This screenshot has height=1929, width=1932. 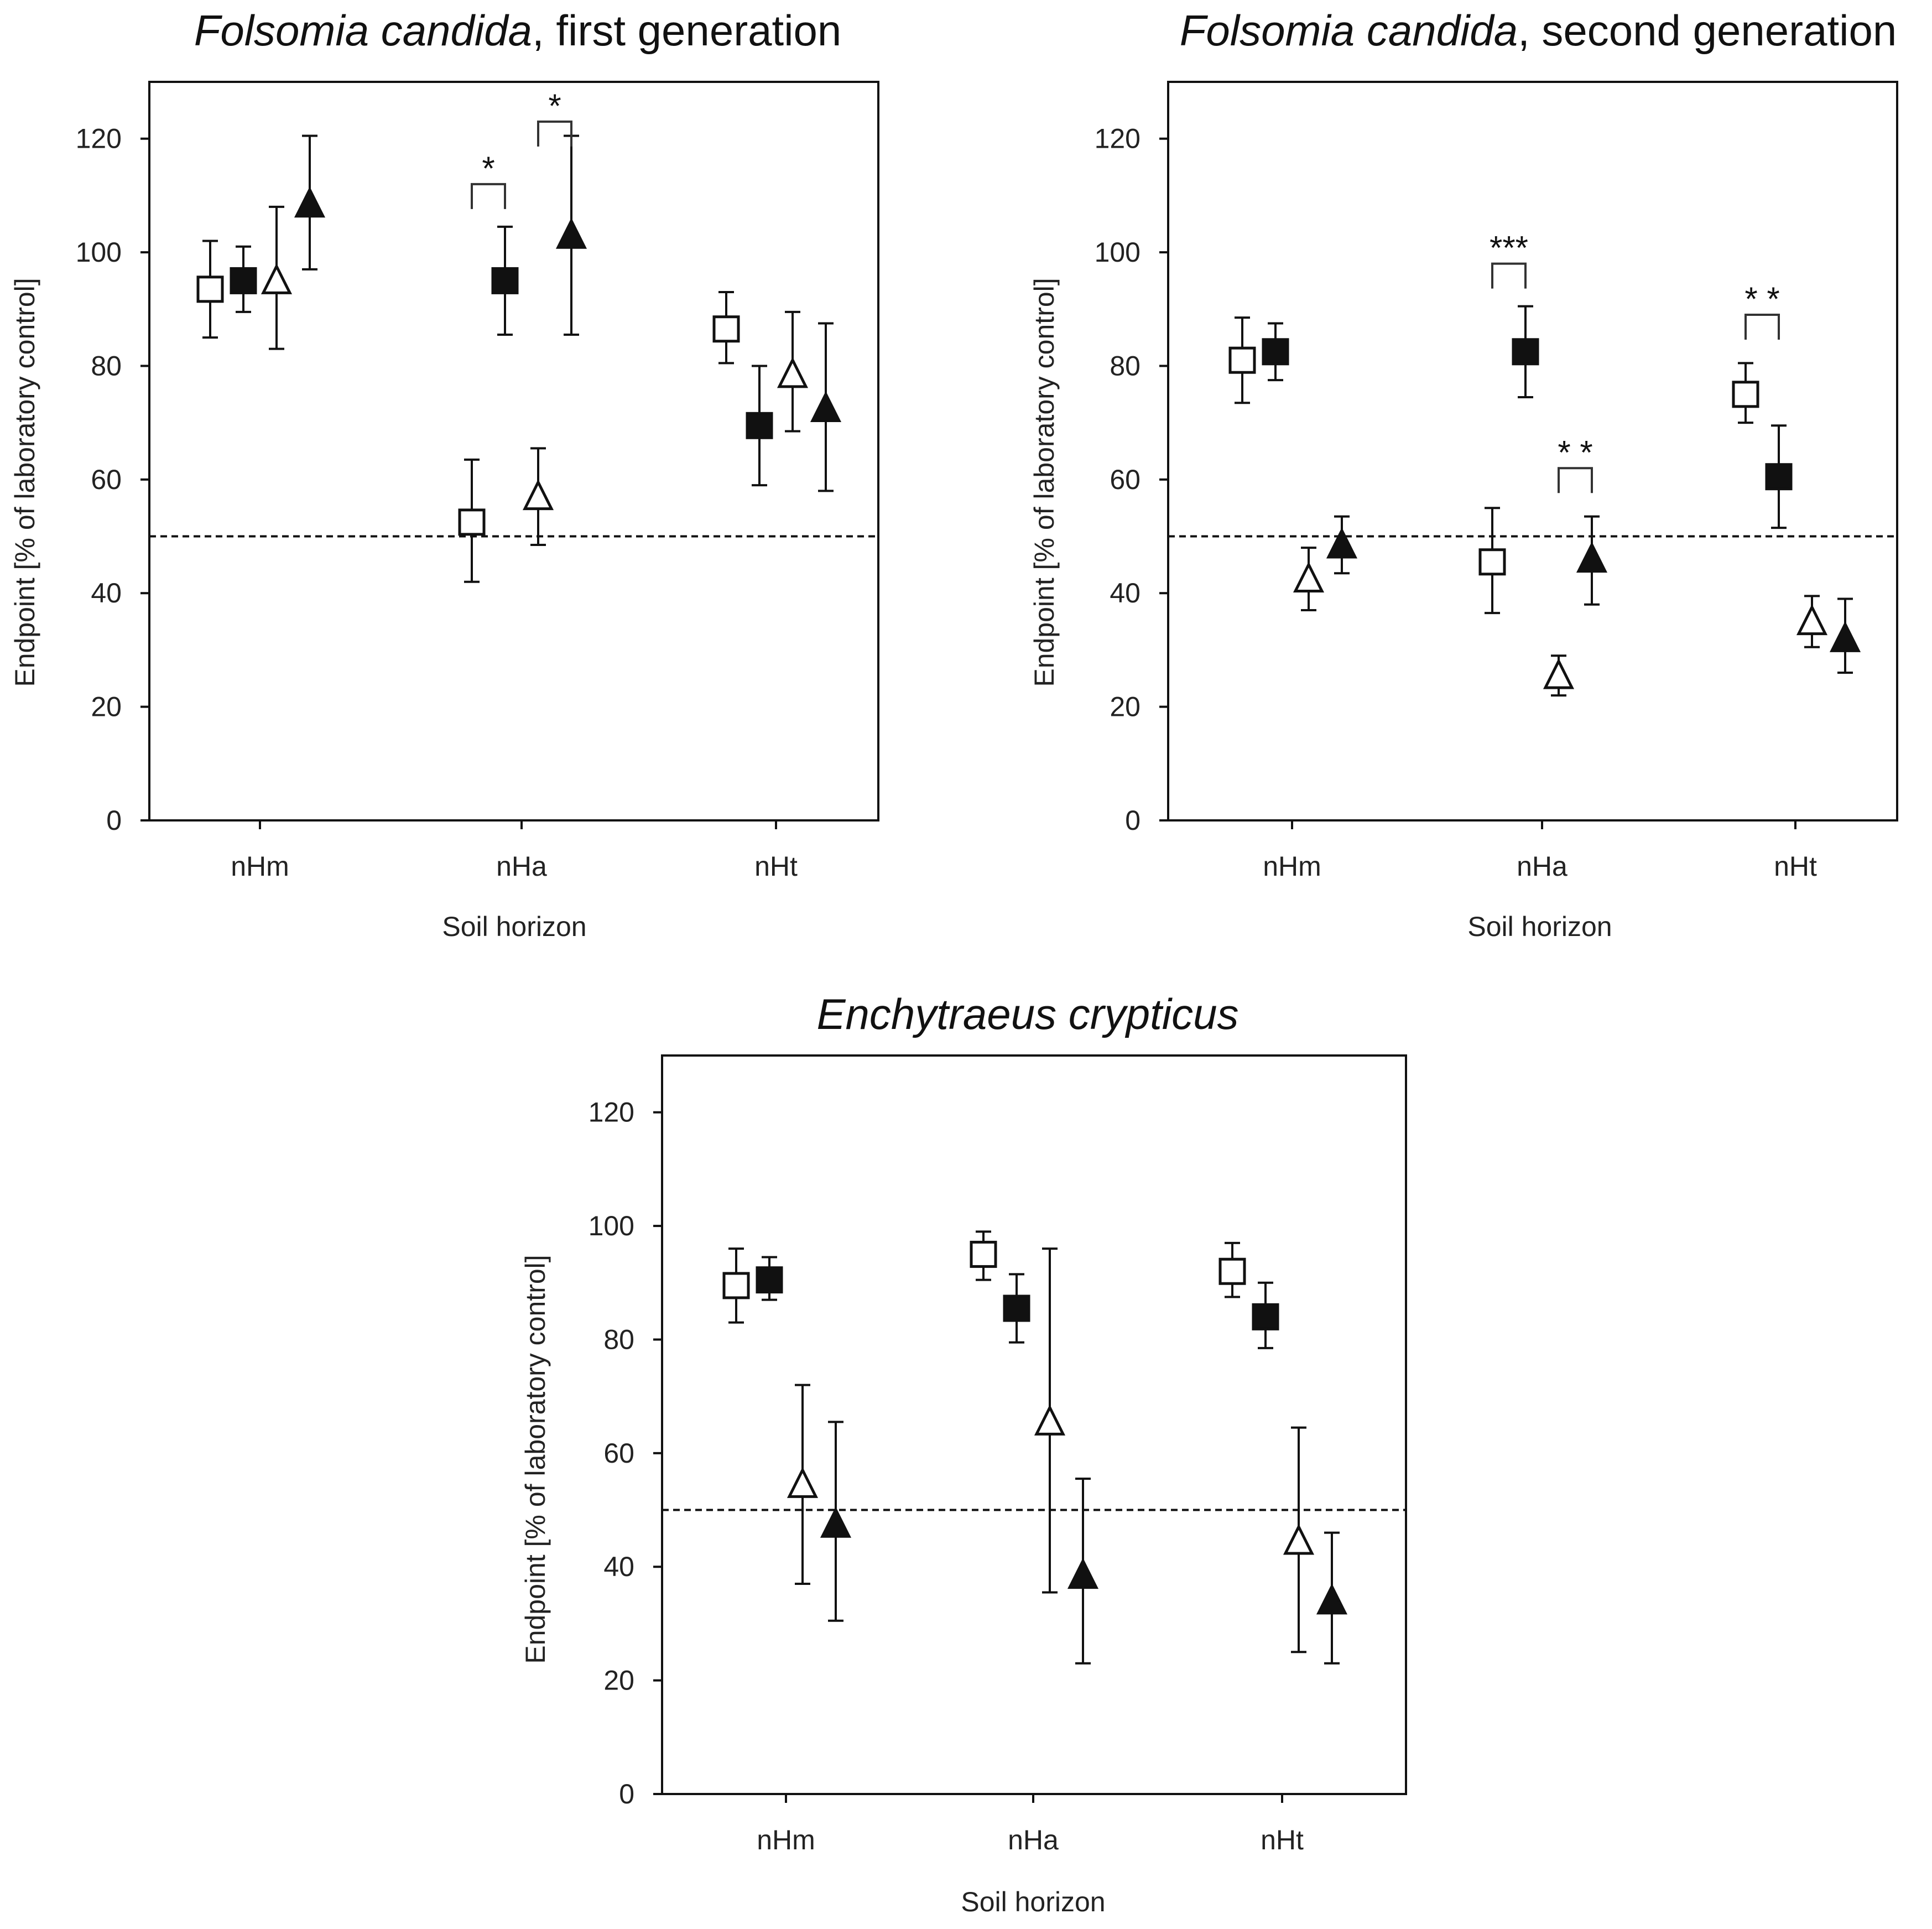 What do you see at coordinates (1509, 248) in the screenshot?
I see `significance-label: ***` at bounding box center [1509, 248].